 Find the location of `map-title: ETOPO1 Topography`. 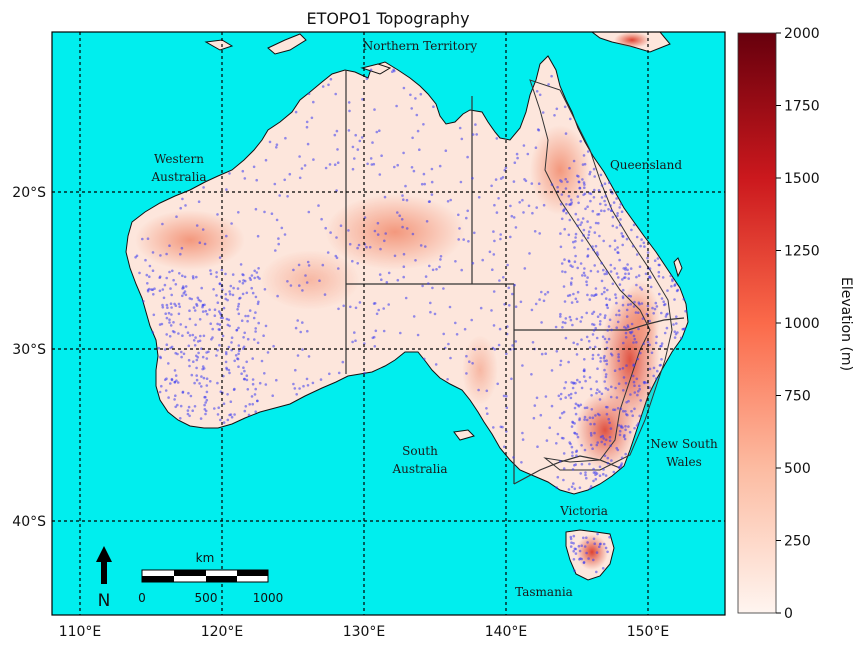

map-title: ETOPO1 Topography is located at coordinates (387, 18).